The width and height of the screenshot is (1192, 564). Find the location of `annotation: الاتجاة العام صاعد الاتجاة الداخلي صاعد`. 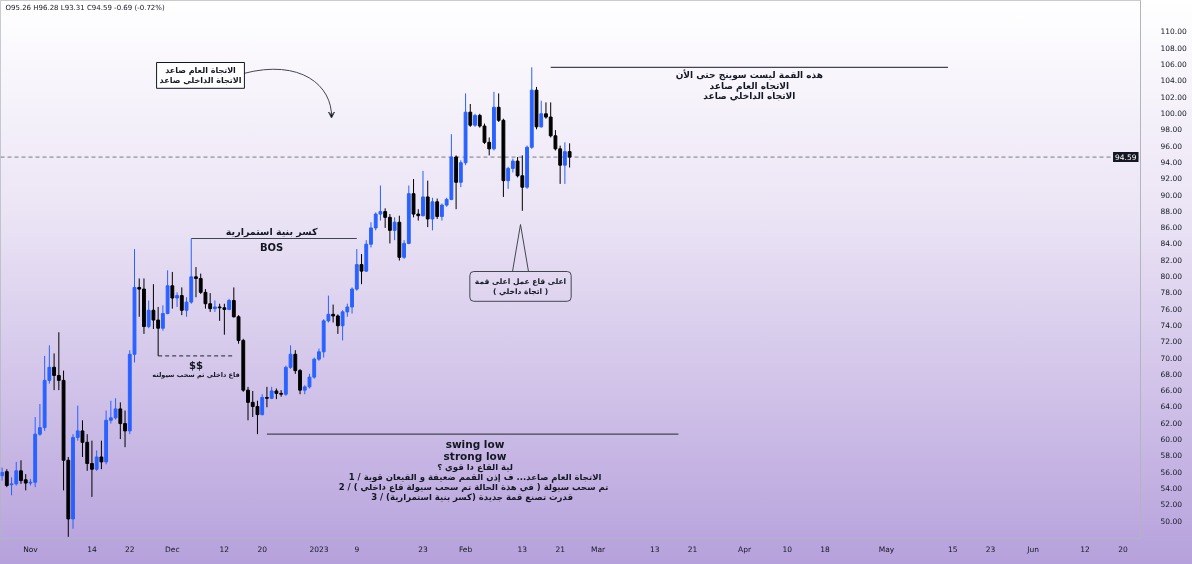

annotation: الاتجاة العام صاعد الاتجاة الداخلي صاعد is located at coordinates (200, 75).